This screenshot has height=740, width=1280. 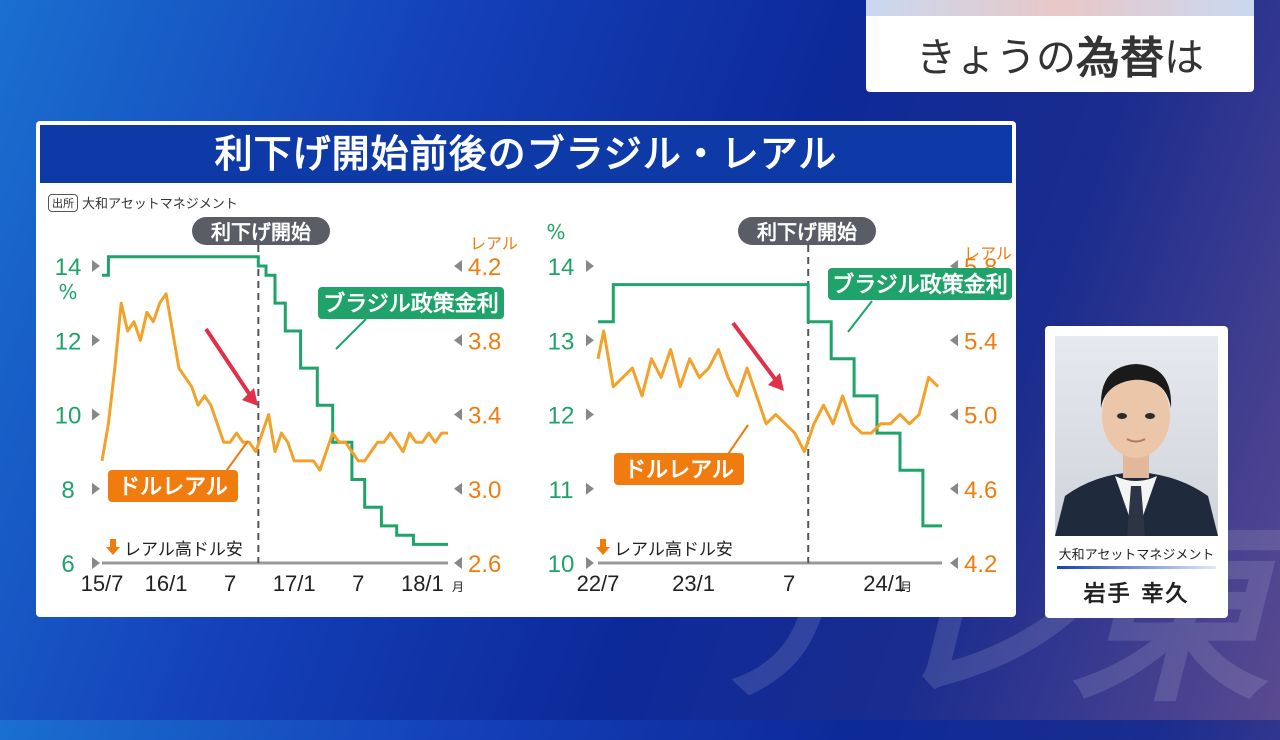 What do you see at coordinates (1136, 450) in the screenshot?
I see `presenter-avatar` at bounding box center [1136, 450].